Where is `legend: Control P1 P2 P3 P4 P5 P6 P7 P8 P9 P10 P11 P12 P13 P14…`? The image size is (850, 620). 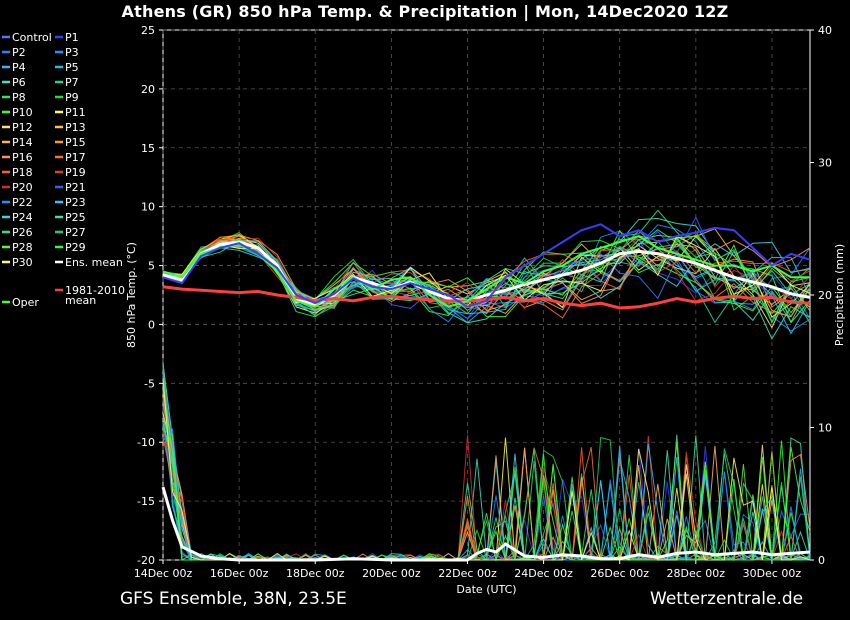 legend: Control P1 P2 P3 P4 P5 P6 P7 P8 P9 P10 P11 P12 P13 P14… is located at coordinates (63, 170).